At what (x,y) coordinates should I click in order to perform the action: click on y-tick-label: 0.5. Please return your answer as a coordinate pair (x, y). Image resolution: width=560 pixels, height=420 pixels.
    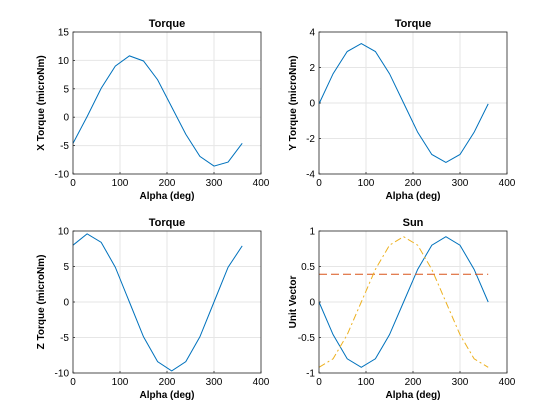
    Looking at the image, I should click on (308, 267).